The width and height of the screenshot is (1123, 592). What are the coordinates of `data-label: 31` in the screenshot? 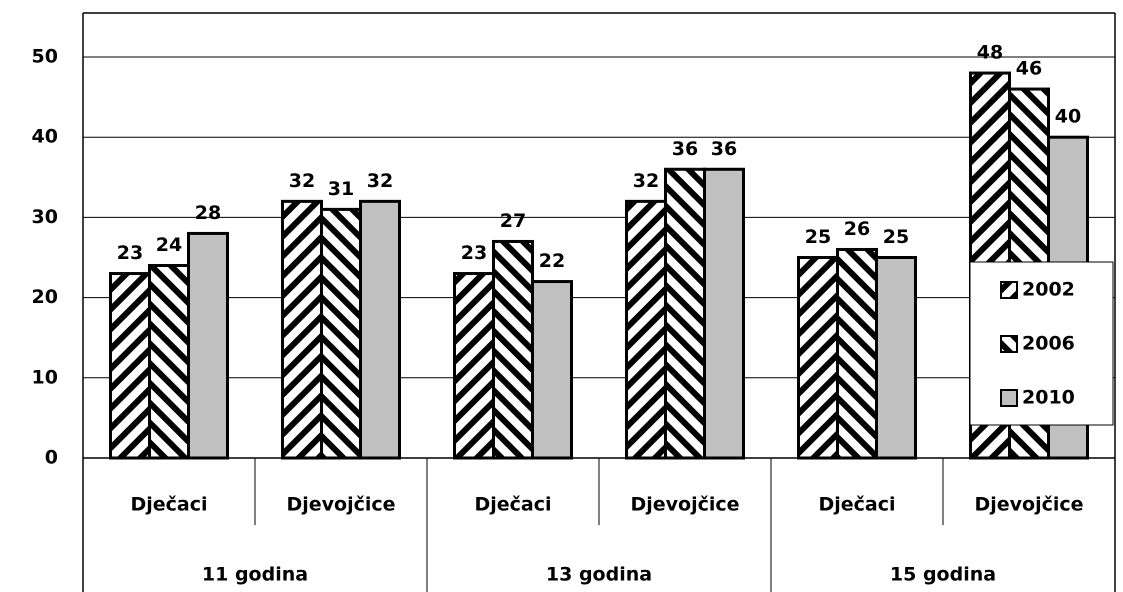 It's located at (341, 189).